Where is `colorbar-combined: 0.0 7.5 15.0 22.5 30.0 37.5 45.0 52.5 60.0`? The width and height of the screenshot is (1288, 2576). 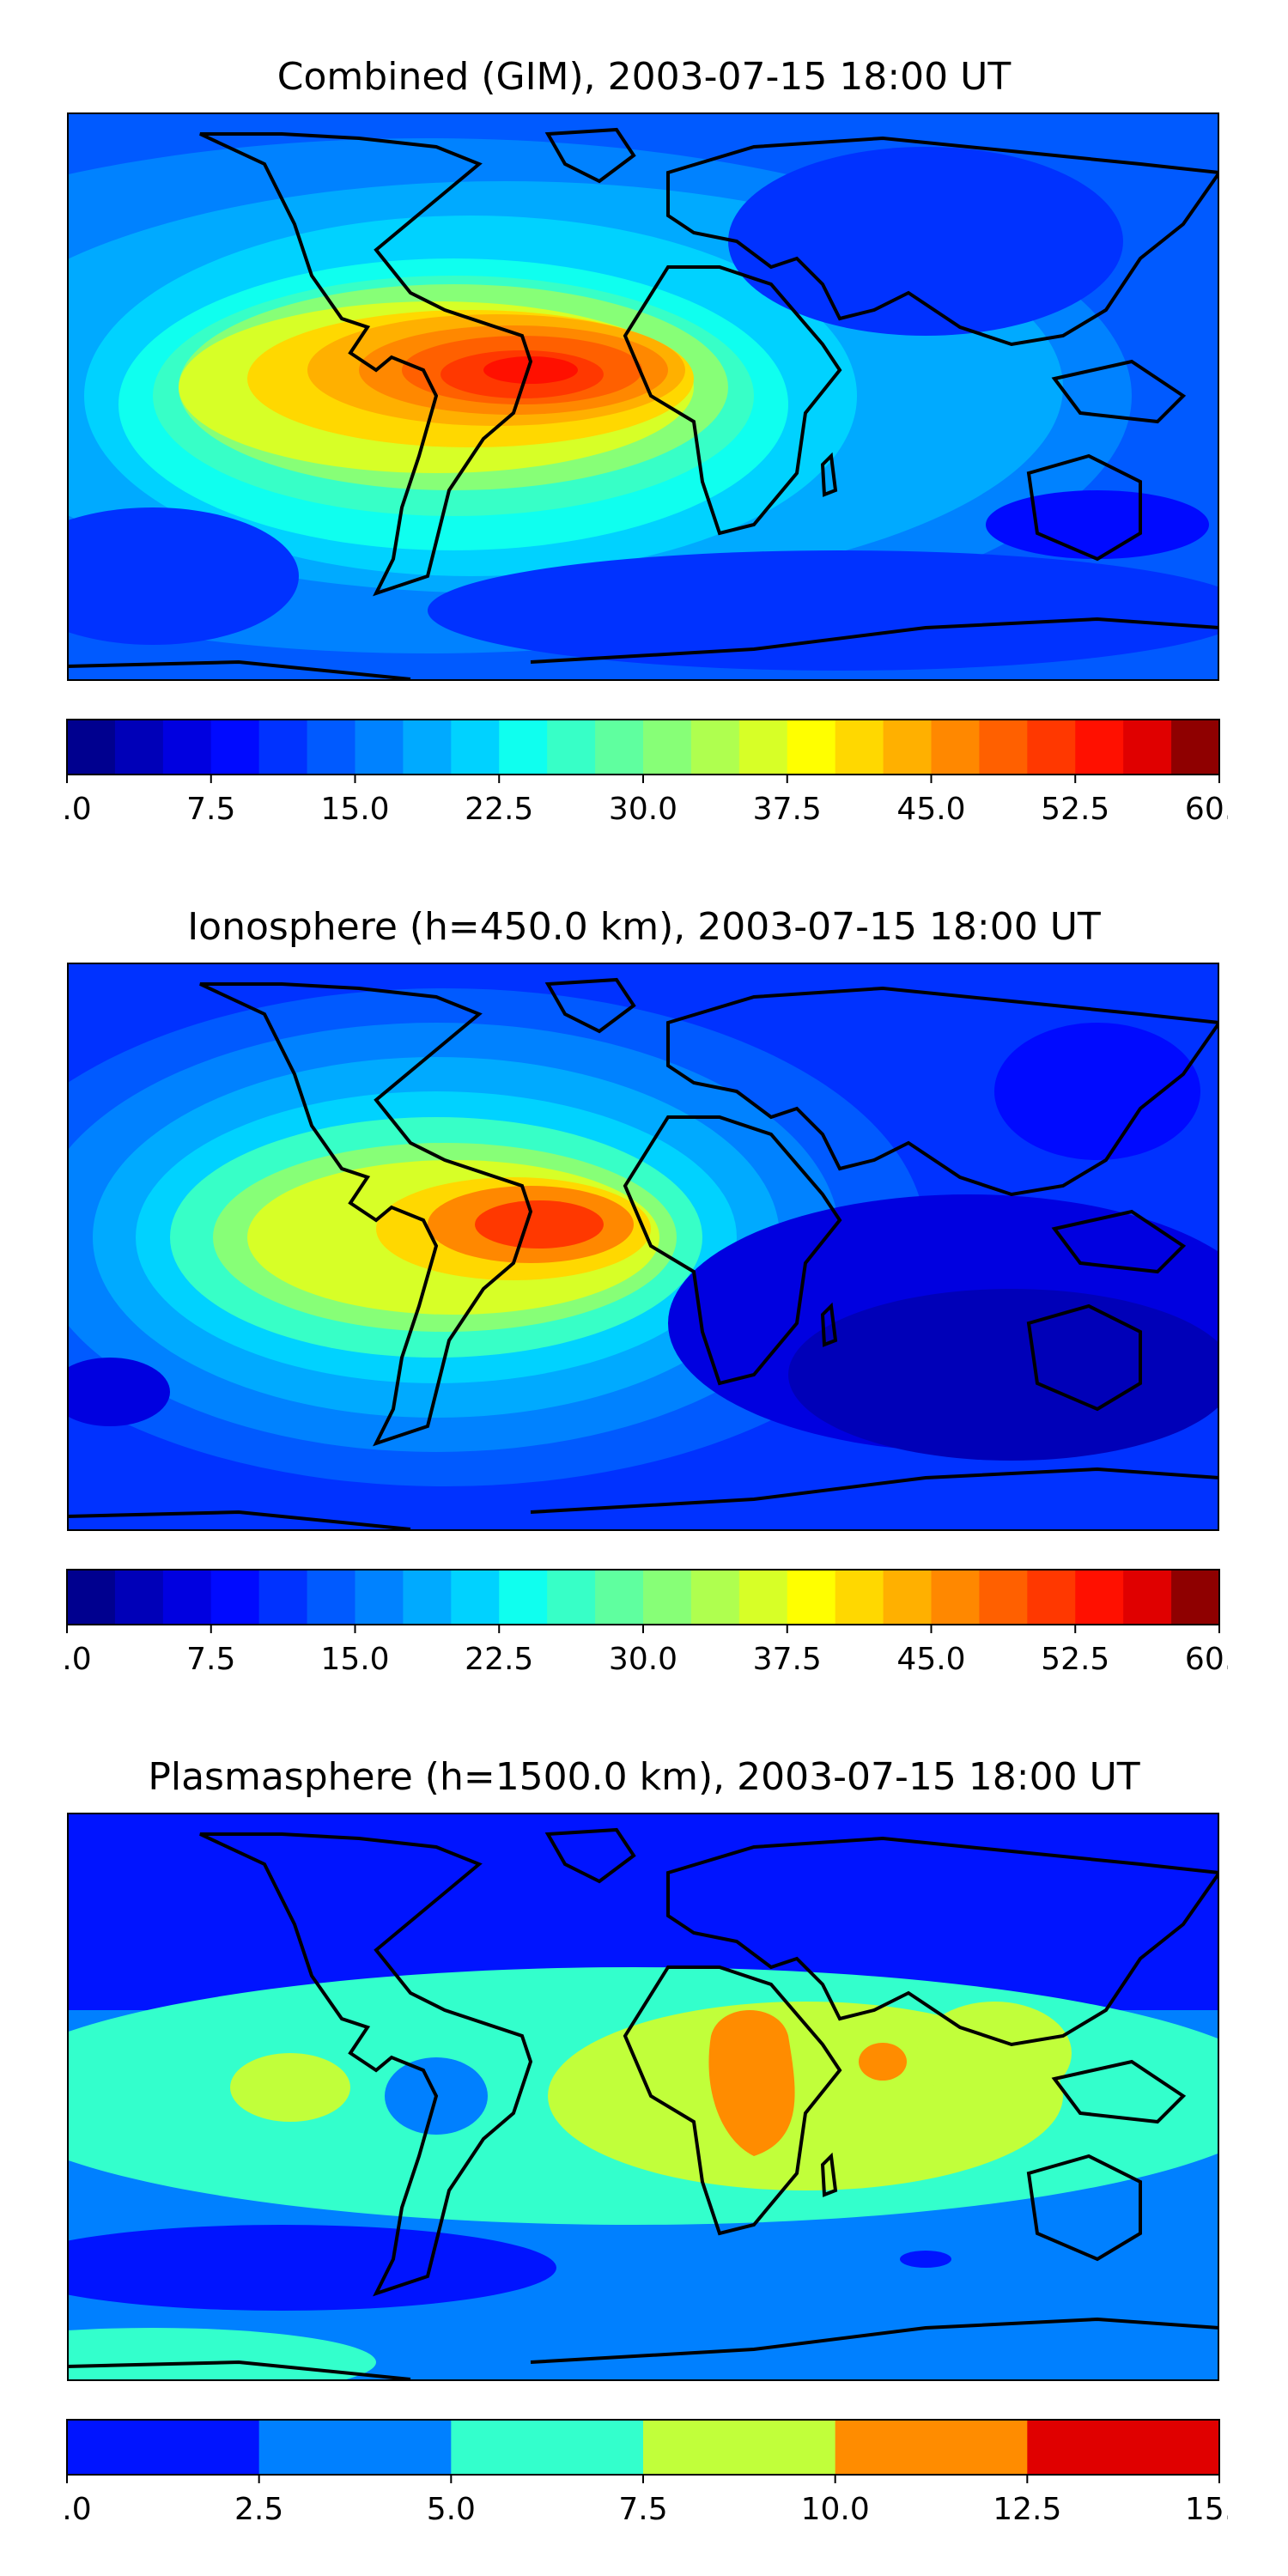 colorbar-combined: 0.0 7.5 15.0 22.5 30.0 37.5 45.0 52.5 60.0 is located at coordinates (644, 773).